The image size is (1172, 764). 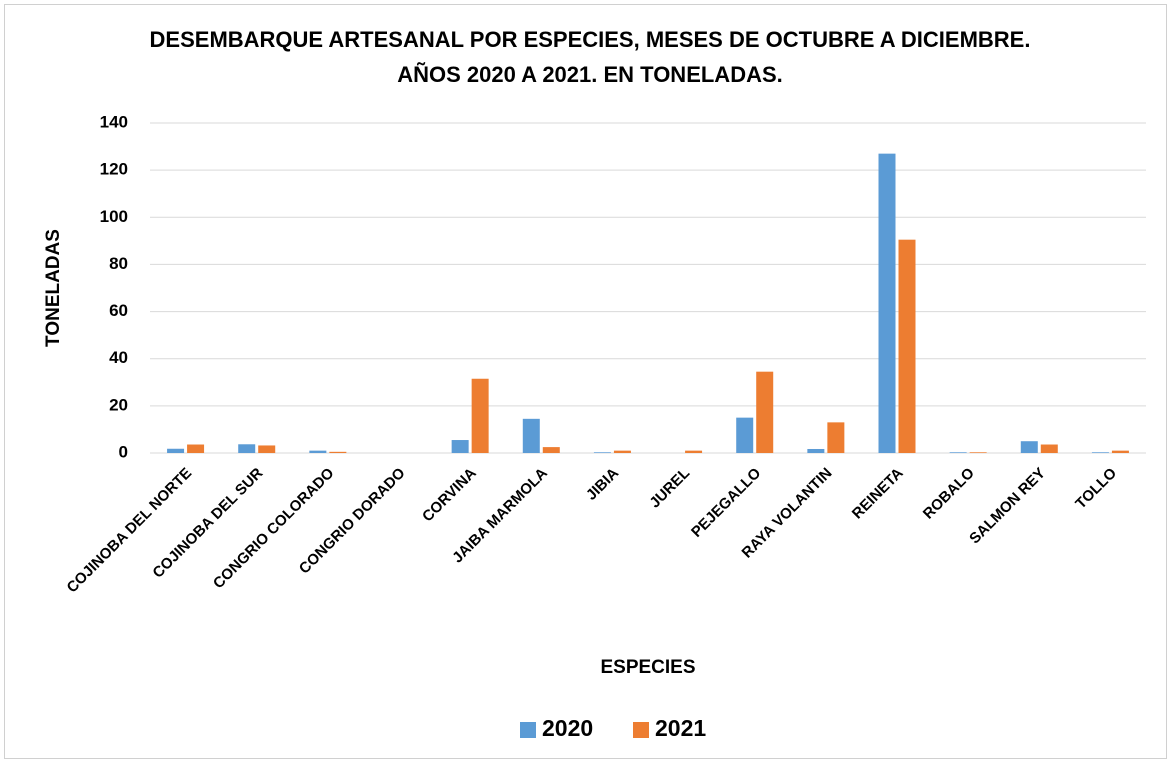 I want to click on y-tick-label: 100, so click(x=114, y=216).